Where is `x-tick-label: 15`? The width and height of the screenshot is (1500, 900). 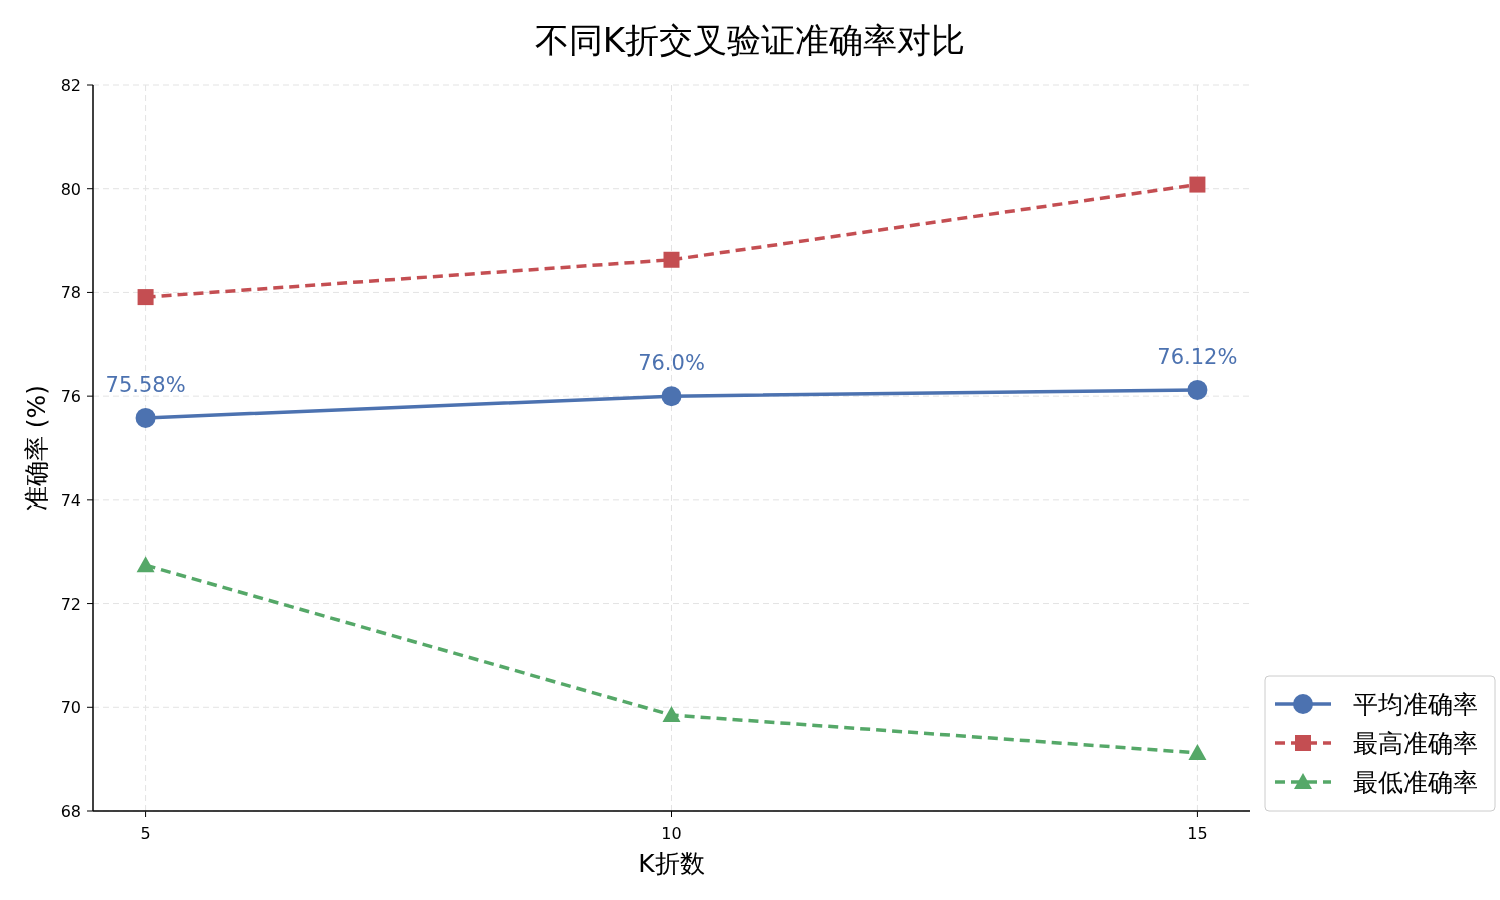 x-tick-label: 15 is located at coordinates (1197, 833).